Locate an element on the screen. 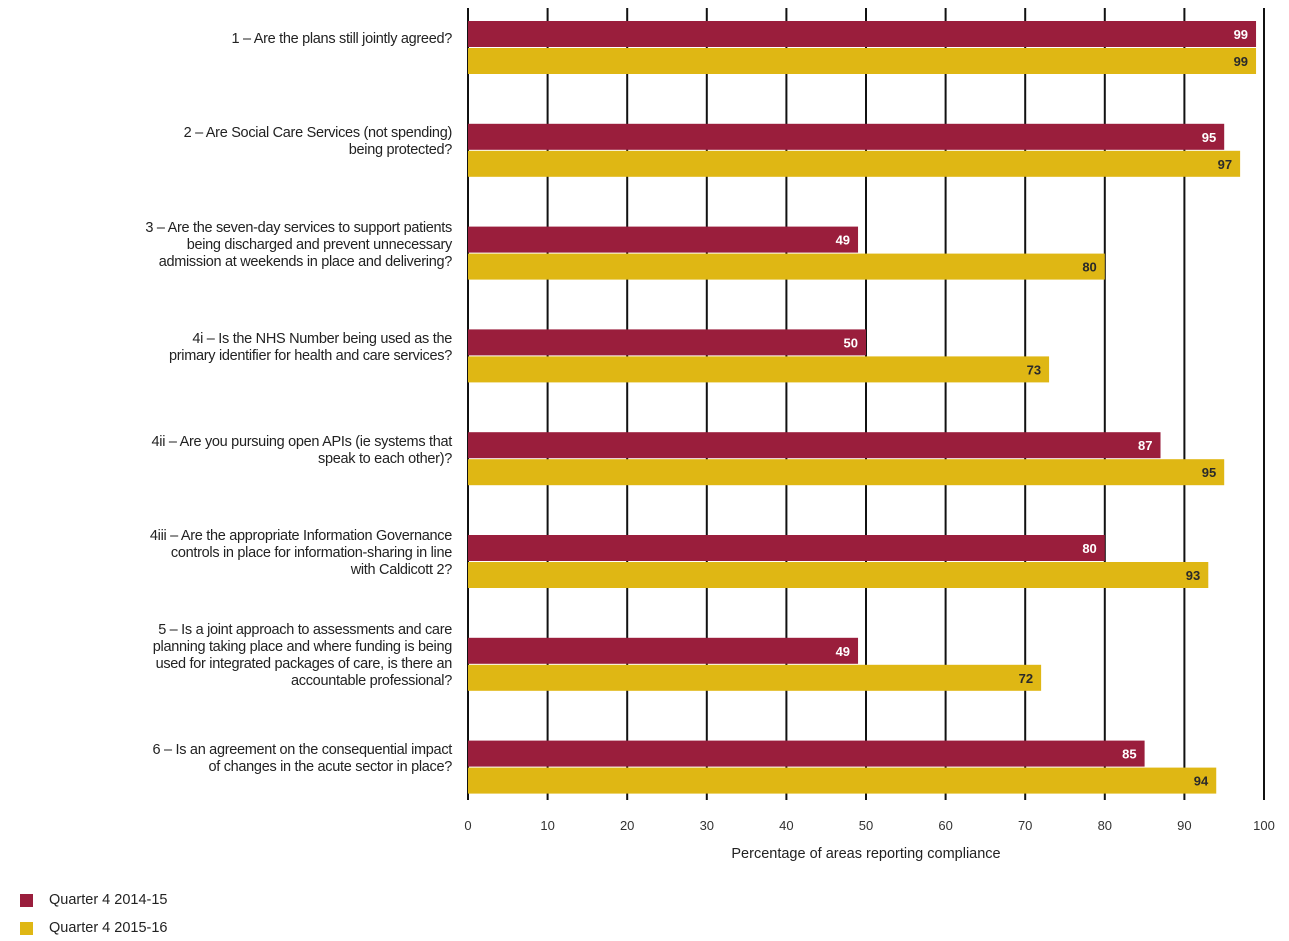  legend-label-q4-2015-16: Quarter 4 2015-16 is located at coordinates (108, 928).